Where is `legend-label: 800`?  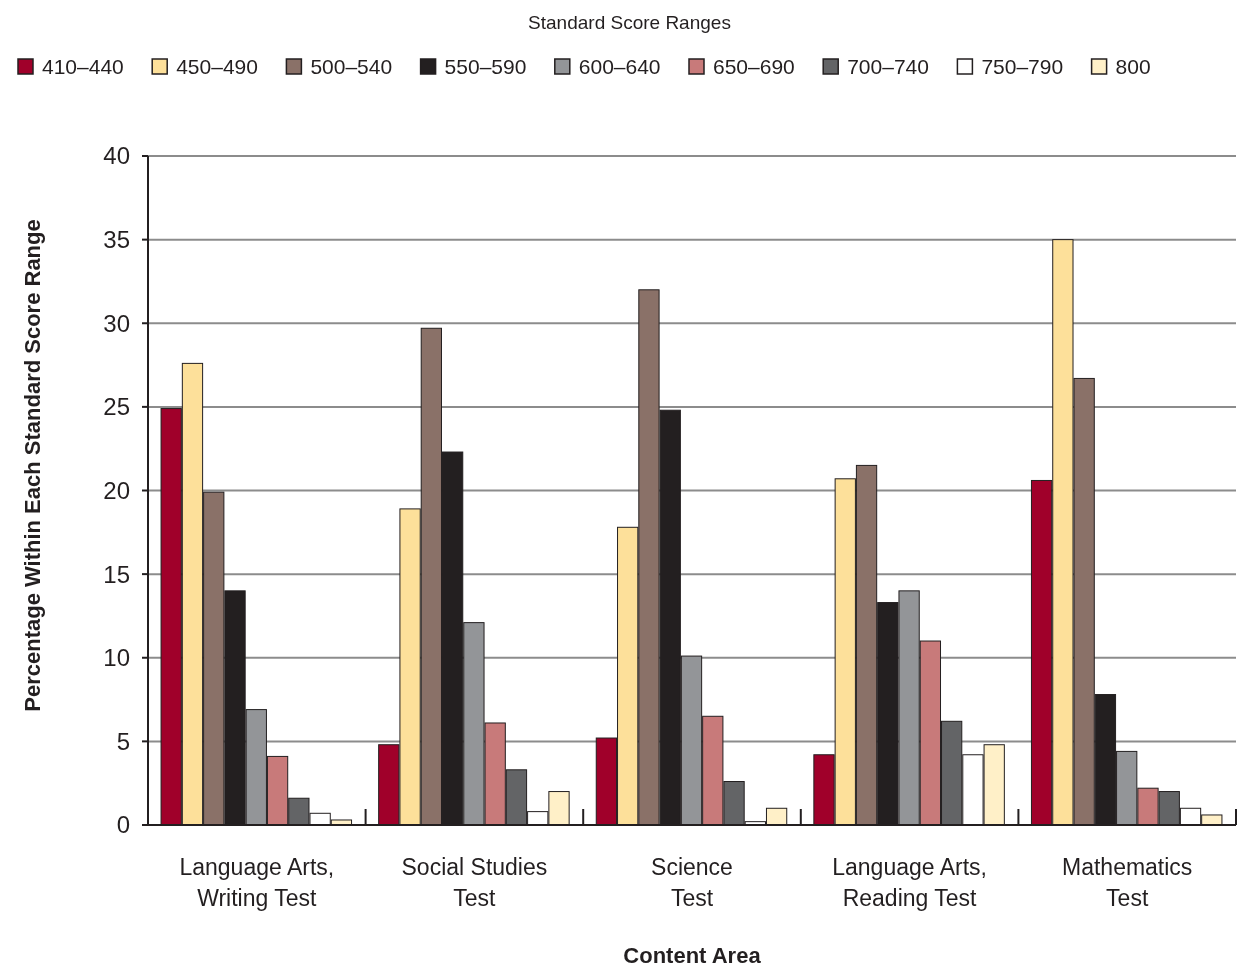
legend-label: 800 is located at coordinates (1133, 66).